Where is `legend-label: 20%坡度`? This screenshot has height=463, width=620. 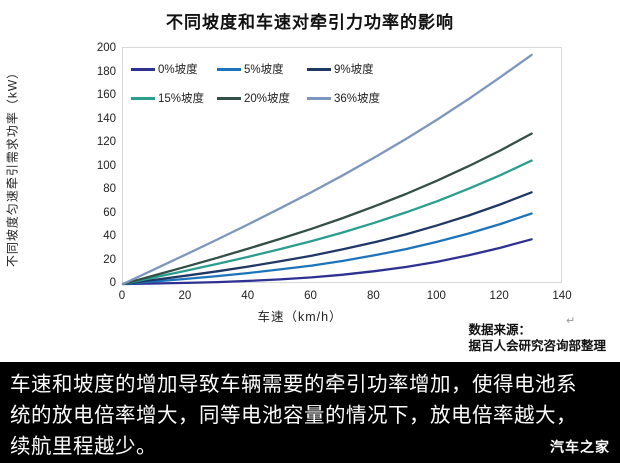
legend-label: 20%坡度 is located at coordinates (267, 99).